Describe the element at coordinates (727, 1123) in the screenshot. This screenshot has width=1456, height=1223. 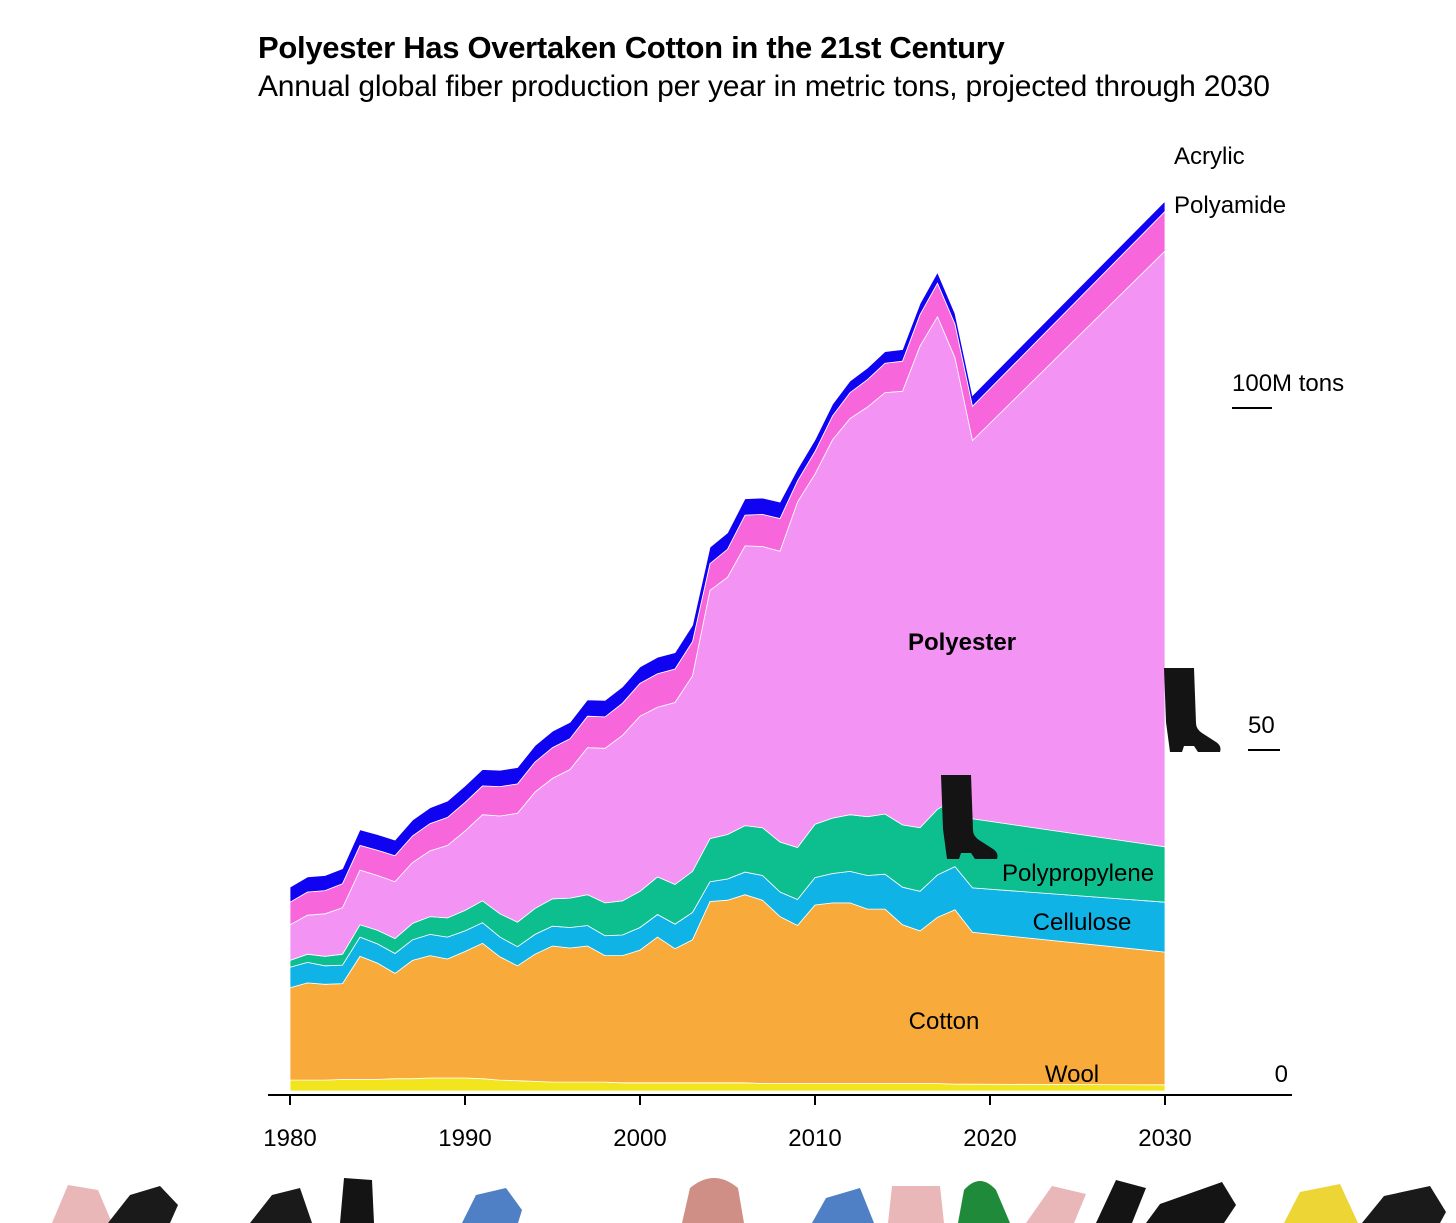
I see `x-axis-ticks: 1980 1990 2000 2010 2020 2030` at that location.